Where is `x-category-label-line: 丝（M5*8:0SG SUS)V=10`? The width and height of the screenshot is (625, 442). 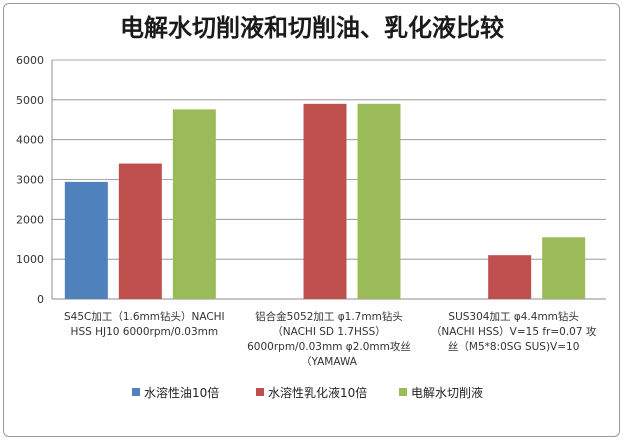 x-category-label-line: 丝（M5*8:0SG SUS)V=10 is located at coordinates (513, 347).